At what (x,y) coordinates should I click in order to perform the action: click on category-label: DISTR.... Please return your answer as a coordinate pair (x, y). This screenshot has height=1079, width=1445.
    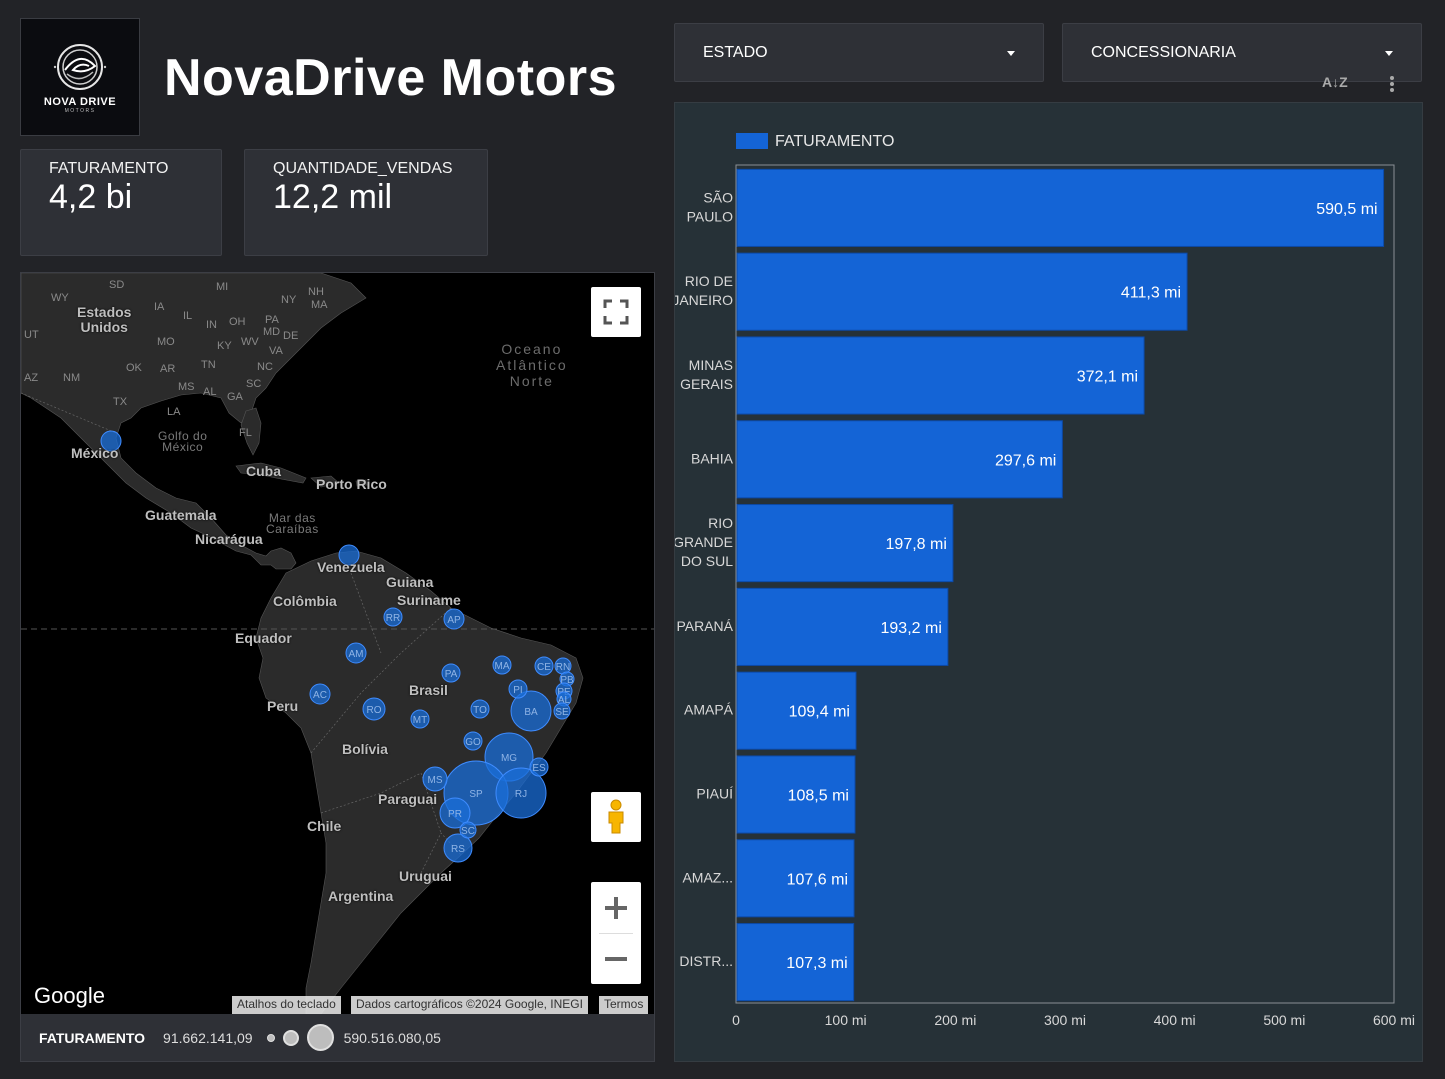
    Looking at the image, I should click on (706, 961).